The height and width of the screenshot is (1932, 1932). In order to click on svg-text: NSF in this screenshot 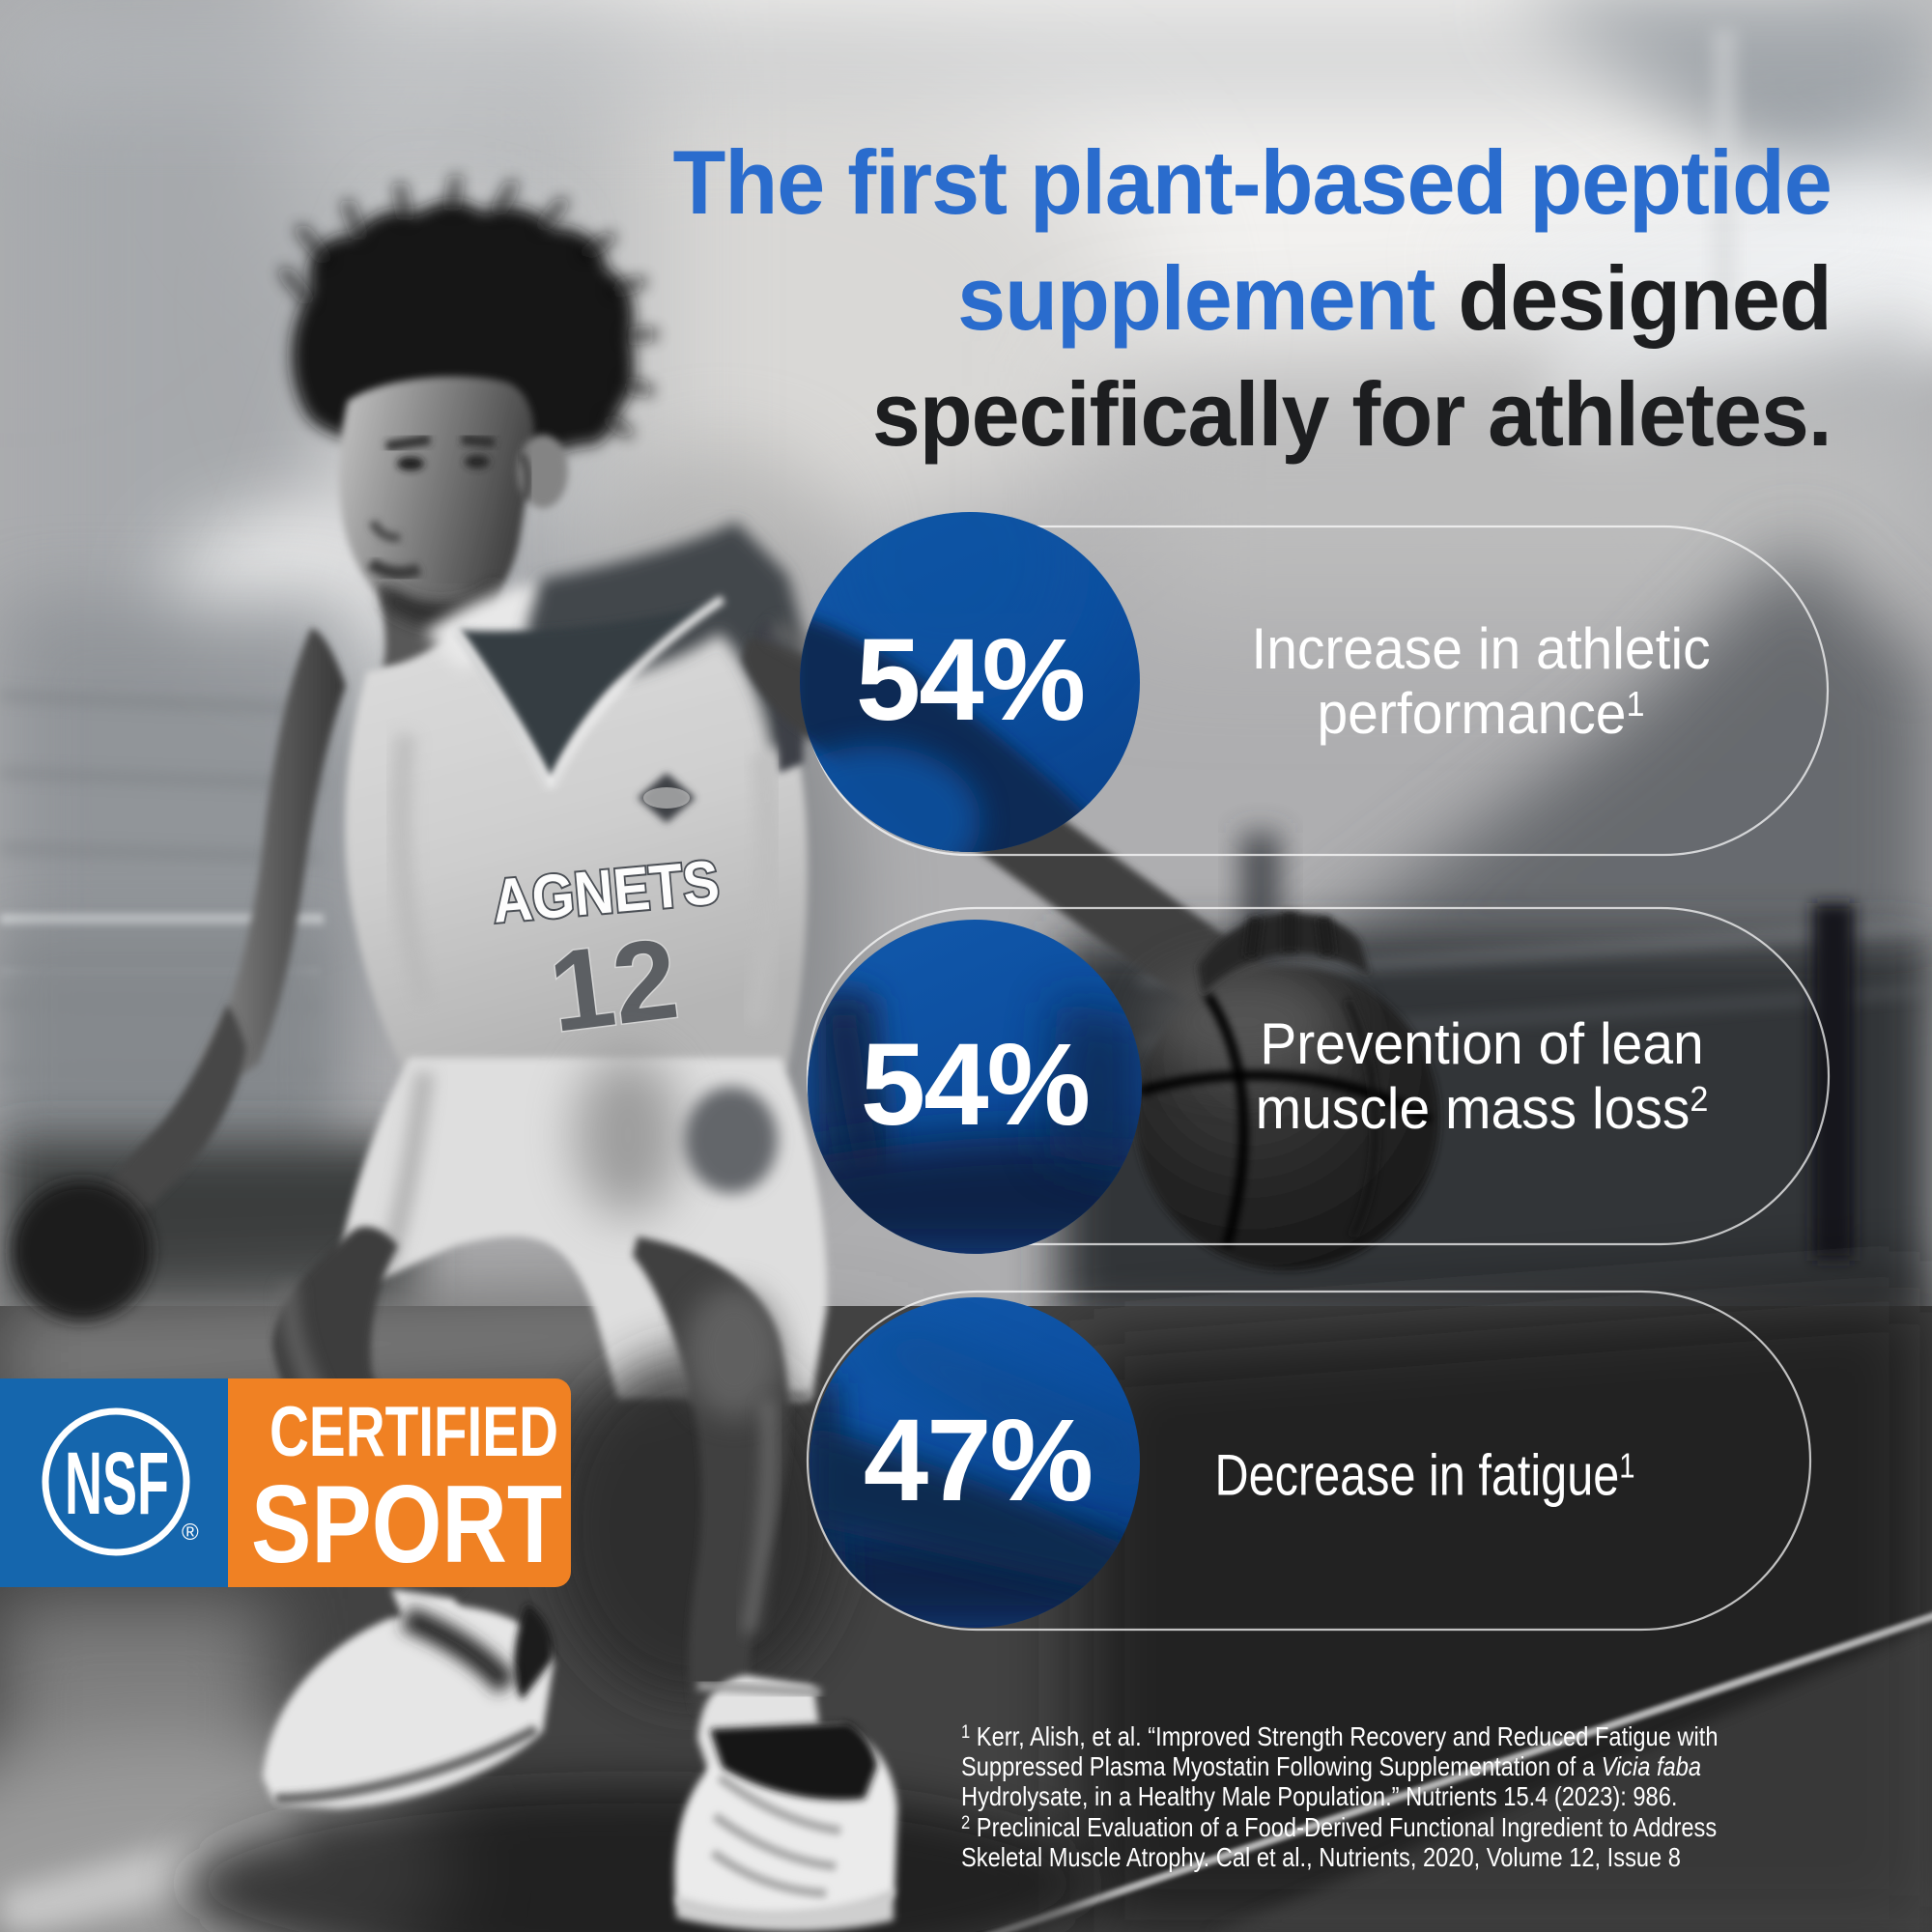, I will do `click(117, 1484)`.